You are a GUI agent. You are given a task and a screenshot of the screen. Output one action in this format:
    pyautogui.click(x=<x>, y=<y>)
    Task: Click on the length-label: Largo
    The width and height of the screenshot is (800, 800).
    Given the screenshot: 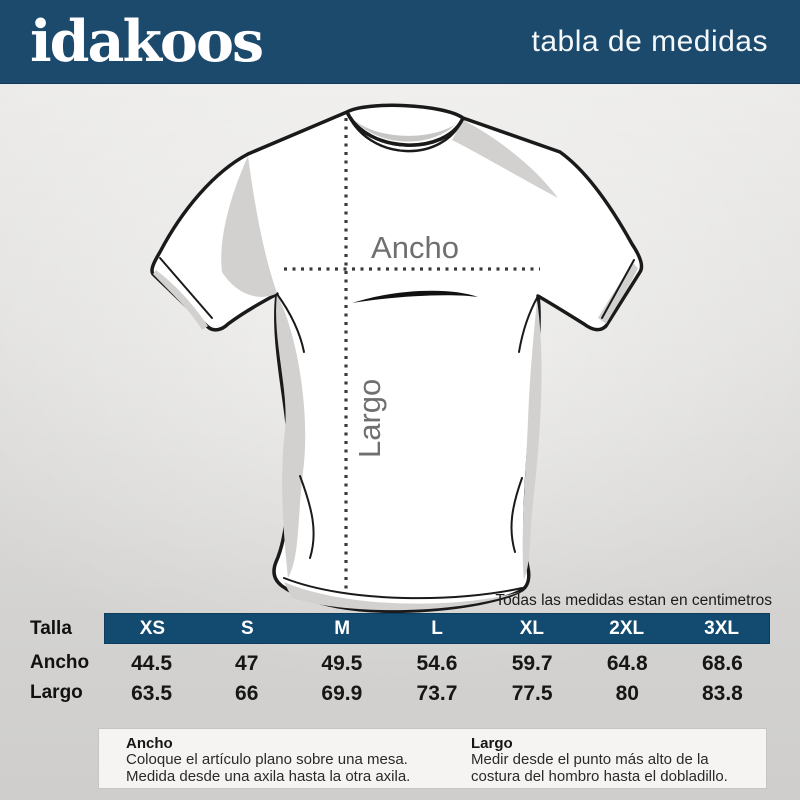 What is the action you would take?
    pyautogui.click(x=369, y=418)
    